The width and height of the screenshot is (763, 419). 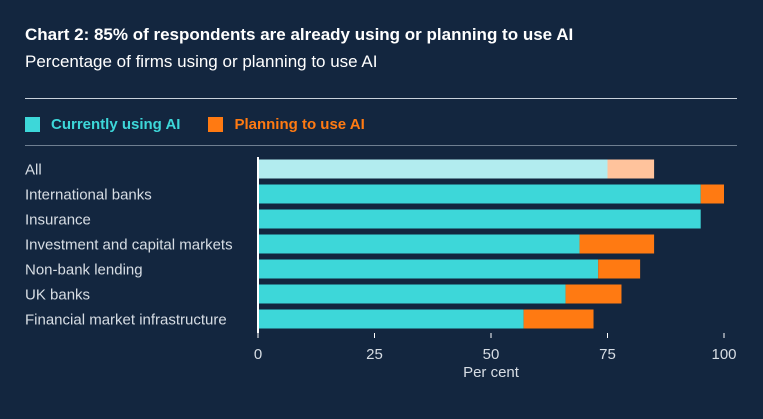 I want to click on x-tick-label-75: 75, so click(x=607, y=354).